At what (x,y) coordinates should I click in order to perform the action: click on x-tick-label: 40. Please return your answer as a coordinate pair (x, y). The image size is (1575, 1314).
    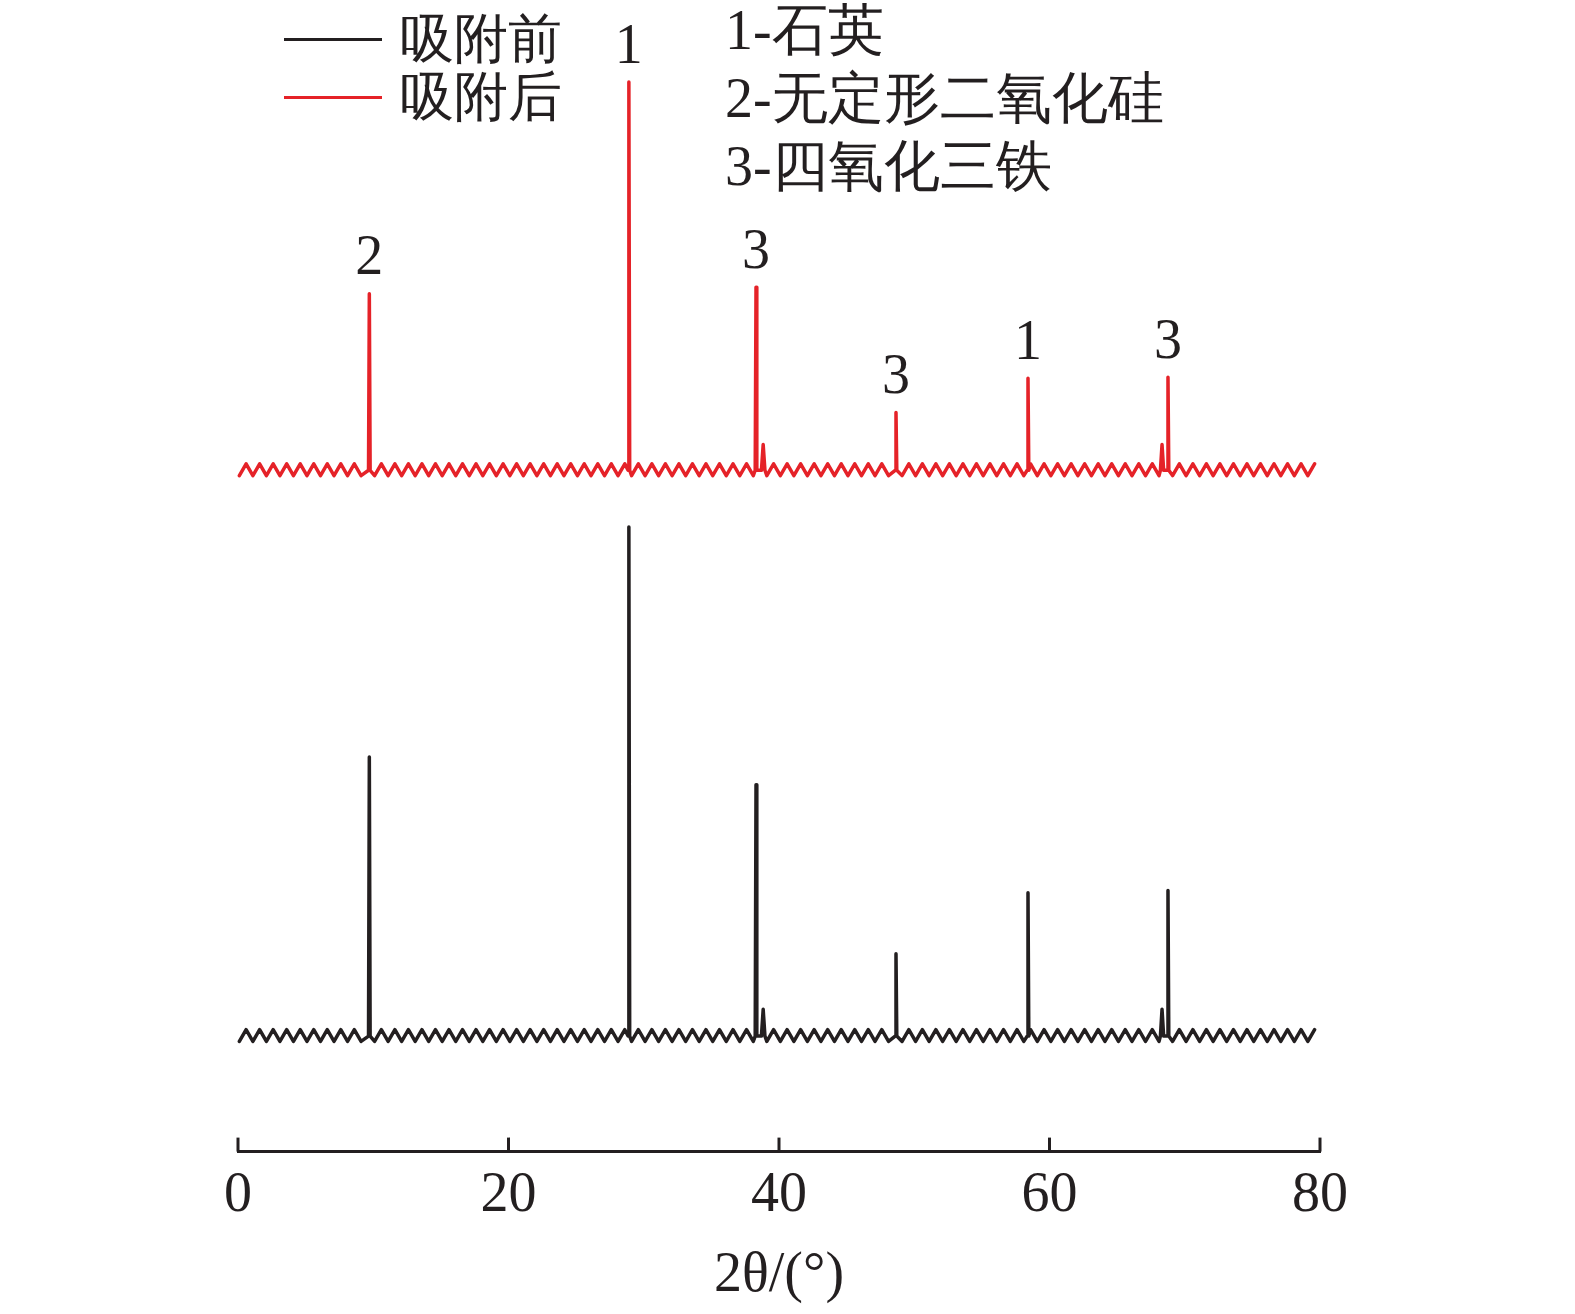
    Looking at the image, I should click on (779, 1191).